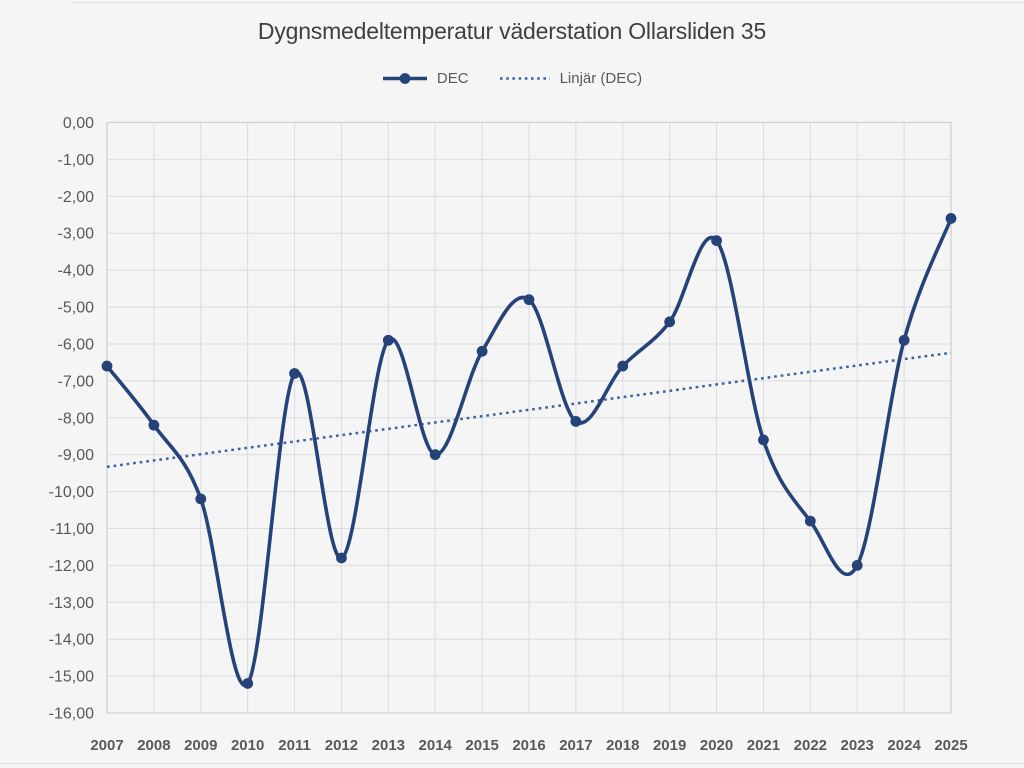 The width and height of the screenshot is (1024, 768). I want to click on y-axis-tick-label: -2,00, so click(76, 197).